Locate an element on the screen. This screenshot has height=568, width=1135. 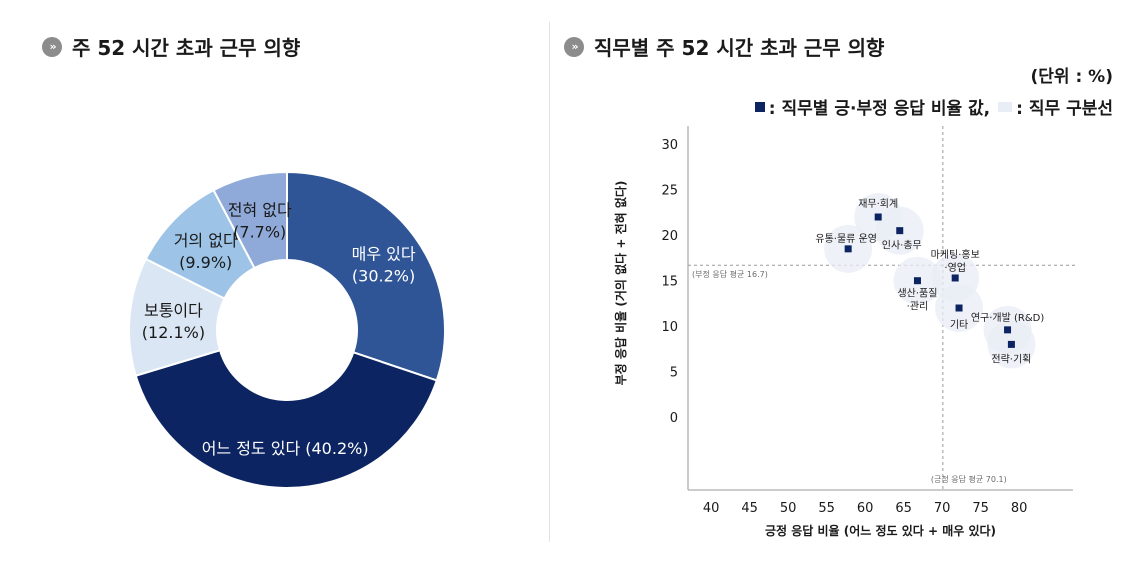
panel-divider is located at coordinates (549, 282).